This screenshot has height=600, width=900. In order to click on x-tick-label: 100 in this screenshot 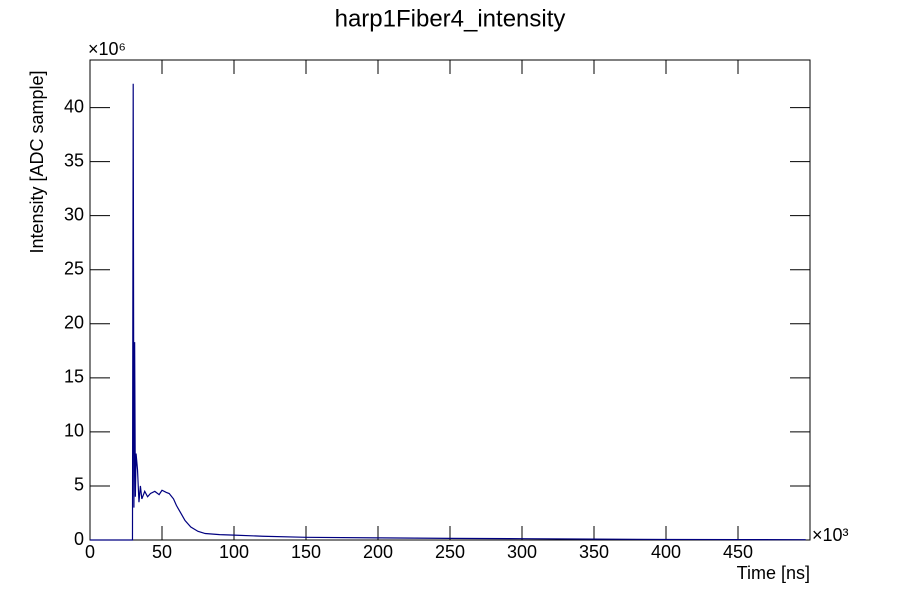, I will do `click(234, 552)`.